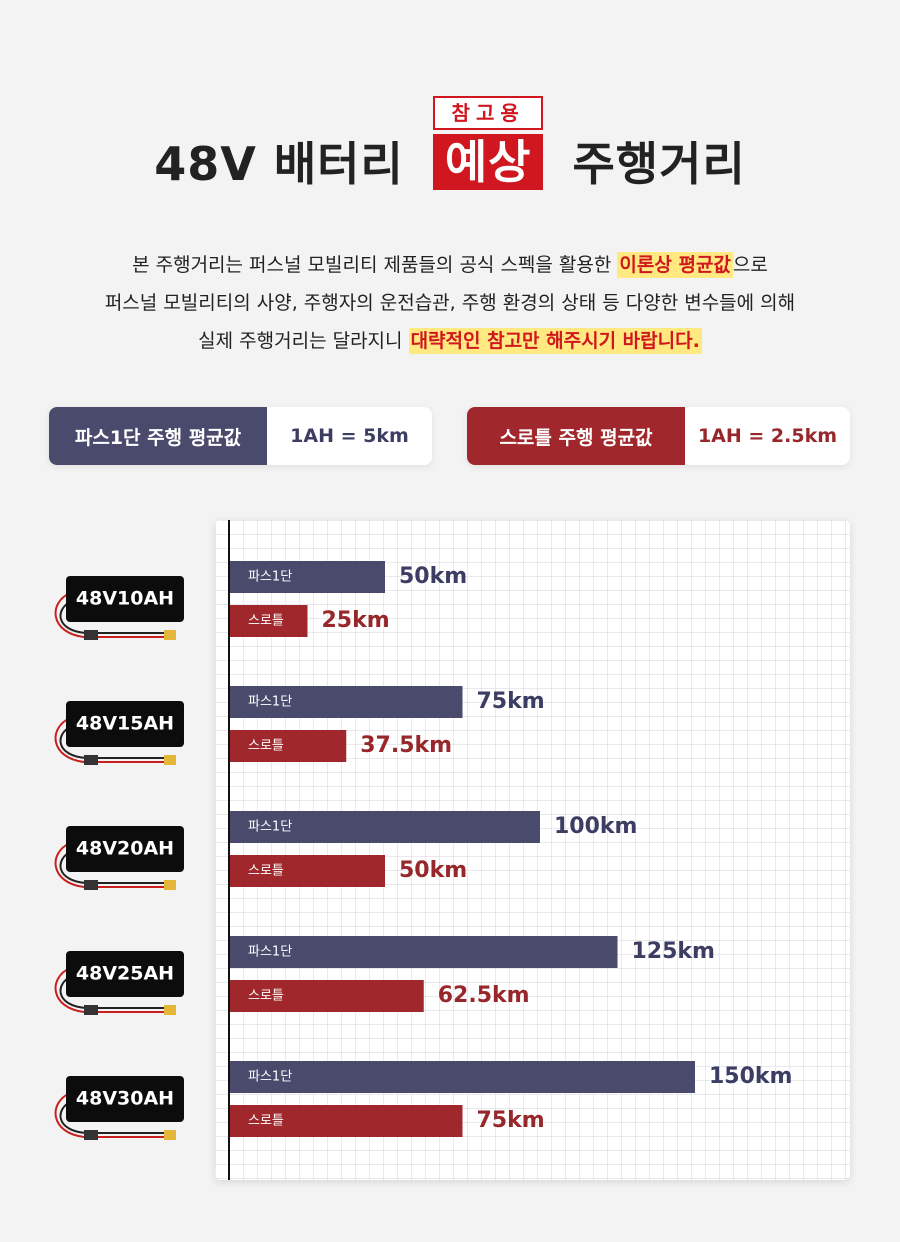  I want to click on title: 48V 배터리 참고용 예상 주행거리, so click(450, 144).